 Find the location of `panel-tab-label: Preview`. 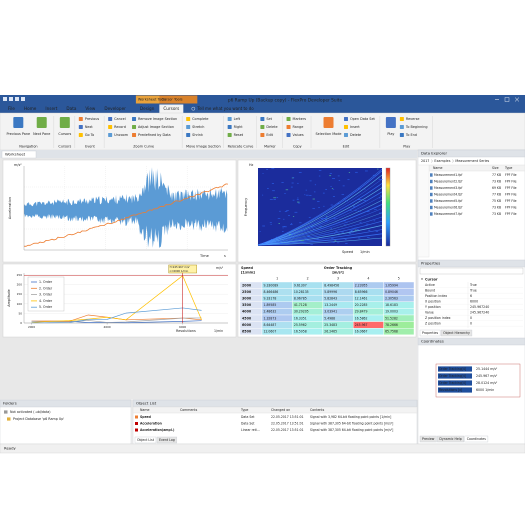

panel-tab-label: Preview is located at coordinates (428, 439).